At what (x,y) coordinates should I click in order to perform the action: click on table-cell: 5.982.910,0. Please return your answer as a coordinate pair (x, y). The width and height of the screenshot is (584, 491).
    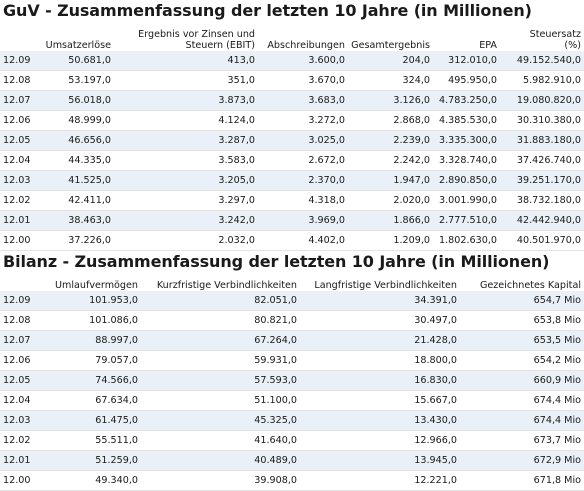
    Looking at the image, I should click on (542, 80).